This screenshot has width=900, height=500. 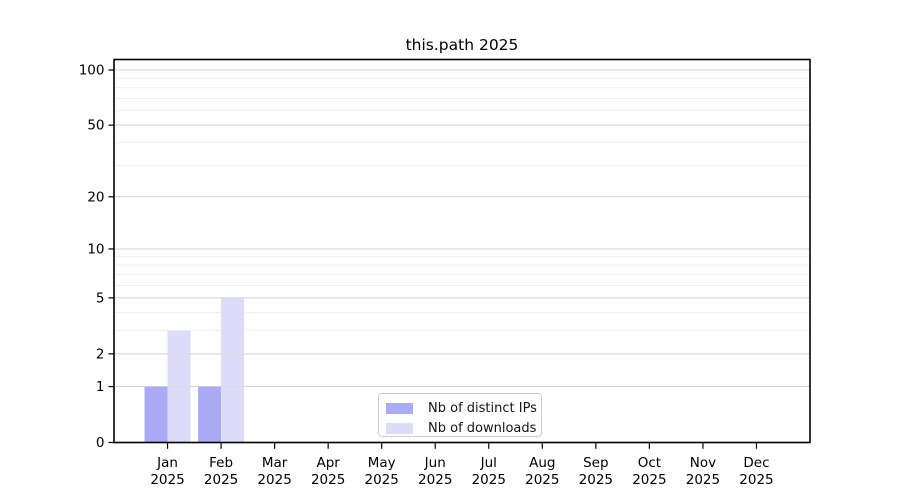 What do you see at coordinates (167, 480) in the screenshot?
I see `x-tick-label-year-jan: 2025` at bounding box center [167, 480].